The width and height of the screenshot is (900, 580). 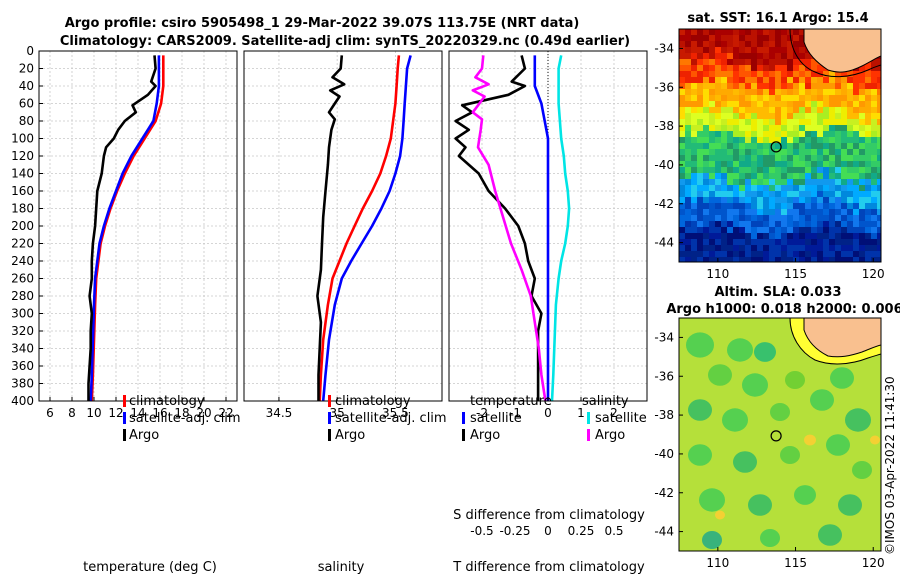 What do you see at coordinates (22, 226) in the screenshot?
I see `y-tick-label: 200` at bounding box center [22, 226].